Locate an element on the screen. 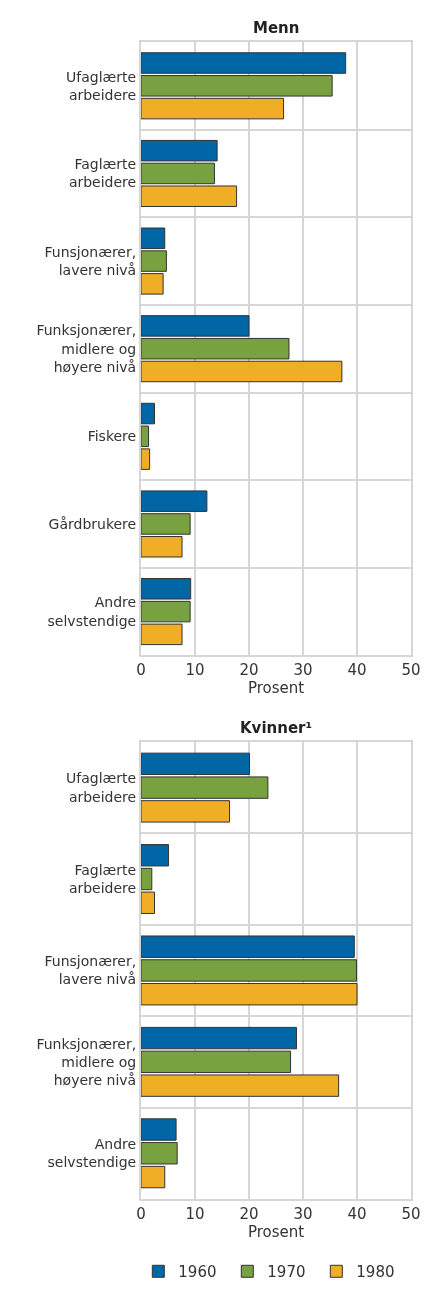  legend-label: 1980 is located at coordinates (375, 1272).